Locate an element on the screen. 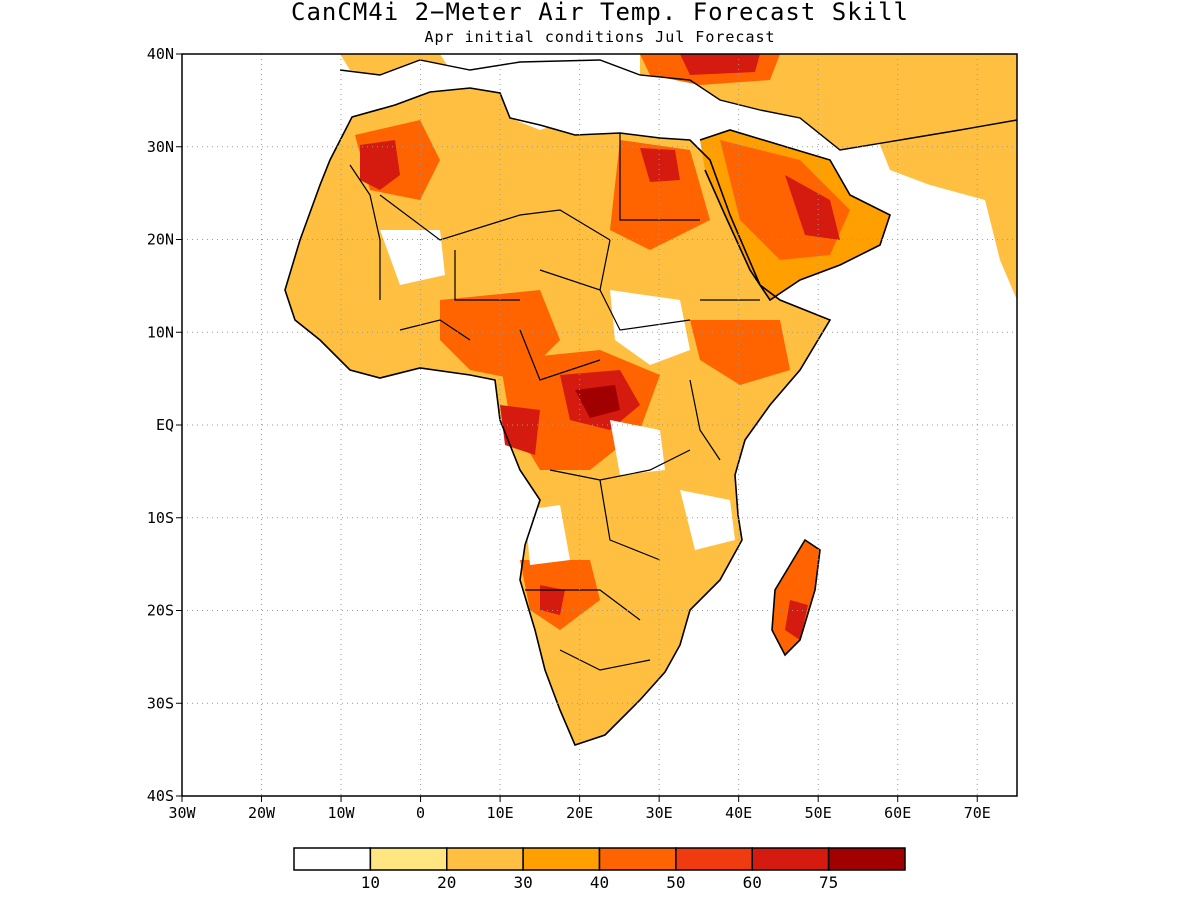 Image resolution: width=1200 pixels, height=900 pixels. lat-label: 10S is located at coordinates (160, 518).